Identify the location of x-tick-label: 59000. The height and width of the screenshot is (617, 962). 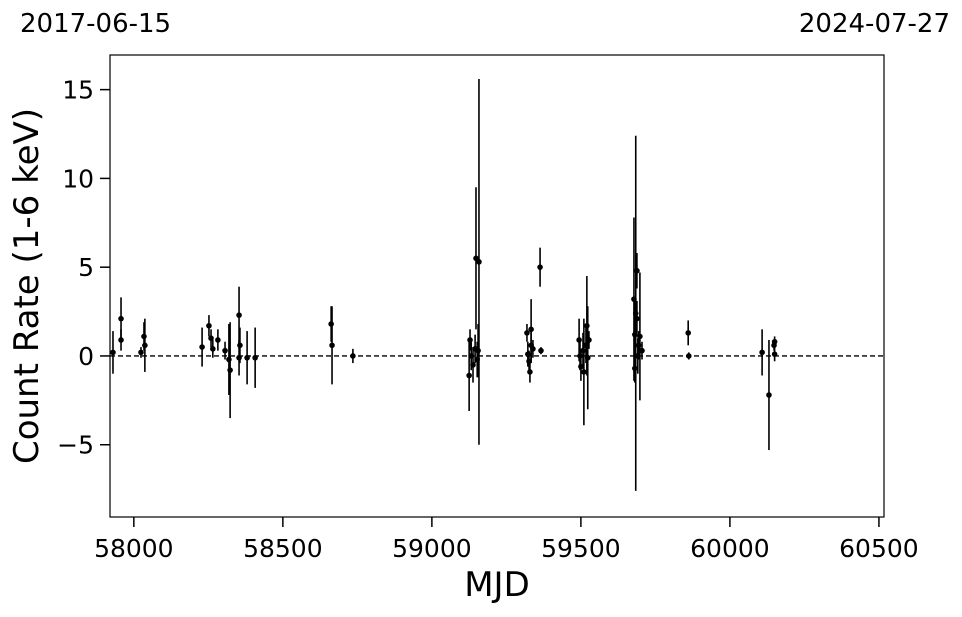
(432, 548).